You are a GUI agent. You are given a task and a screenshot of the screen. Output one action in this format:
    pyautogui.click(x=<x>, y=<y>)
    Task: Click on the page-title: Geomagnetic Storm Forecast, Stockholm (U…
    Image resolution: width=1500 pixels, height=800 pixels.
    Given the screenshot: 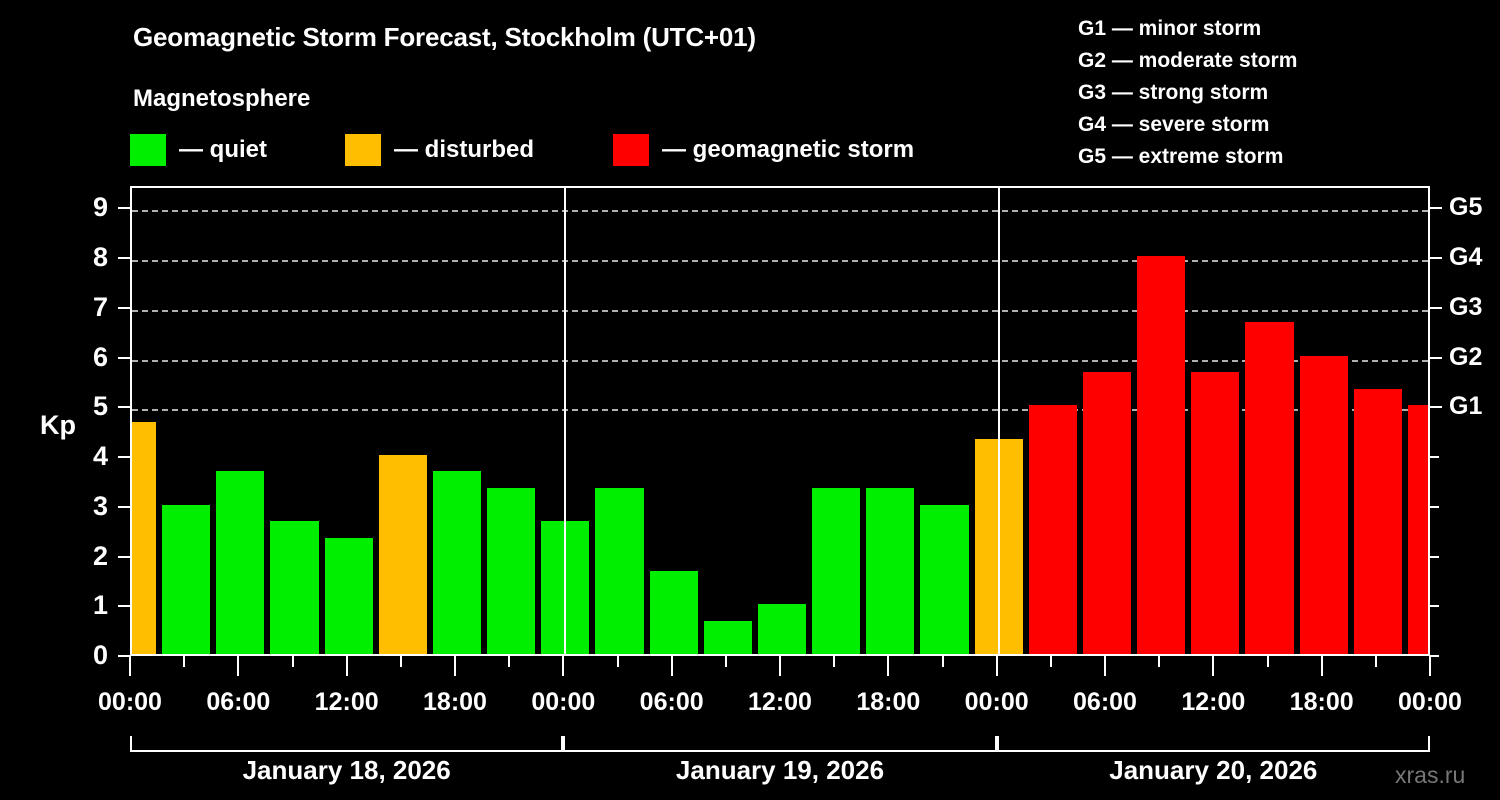 What is the action you would take?
    pyautogui.click(x=444, y=37)
    